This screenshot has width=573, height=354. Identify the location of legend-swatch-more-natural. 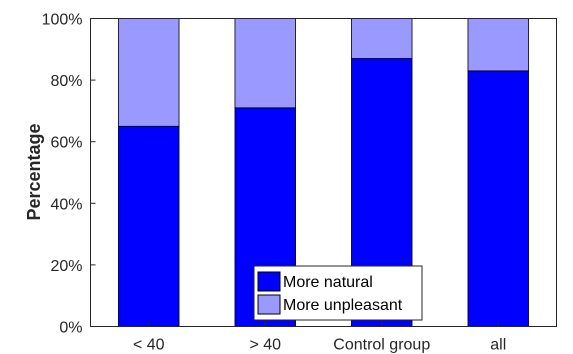
(269, 281).